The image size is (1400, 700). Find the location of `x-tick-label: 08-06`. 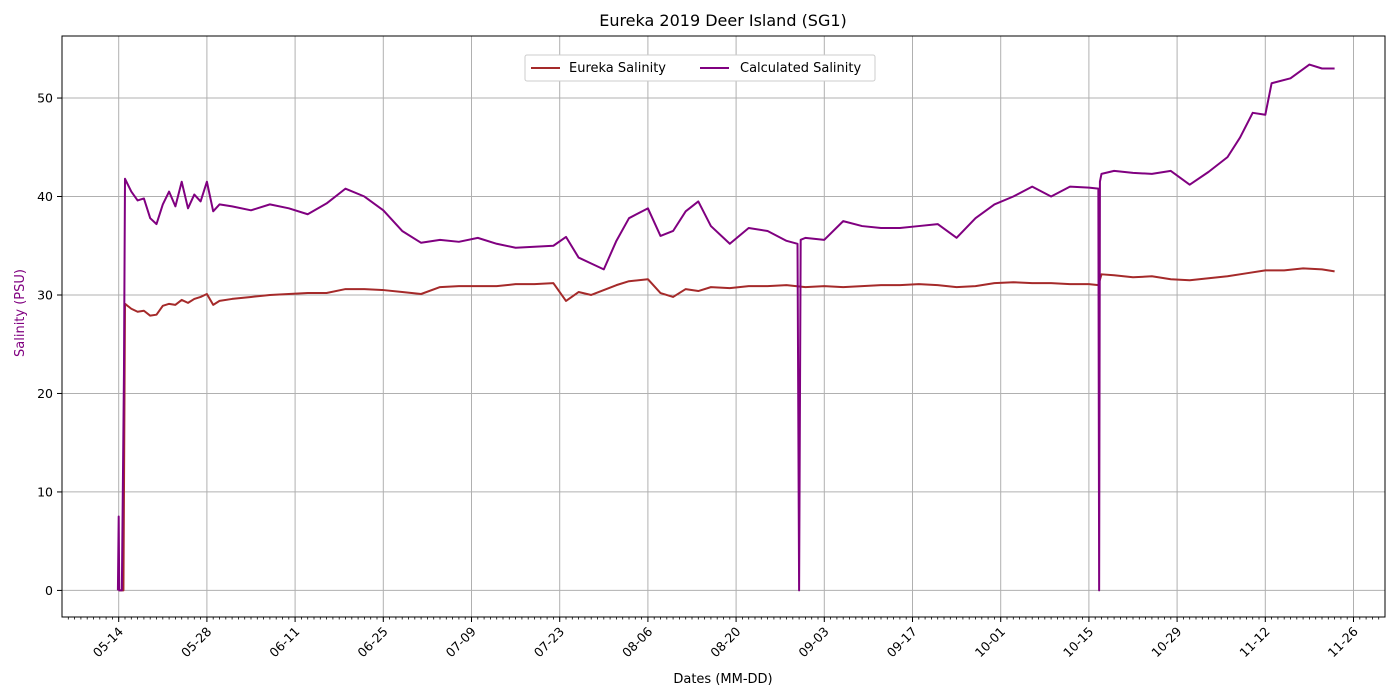

x-tick-label: 08-06 is located at coordinates (637, 642).